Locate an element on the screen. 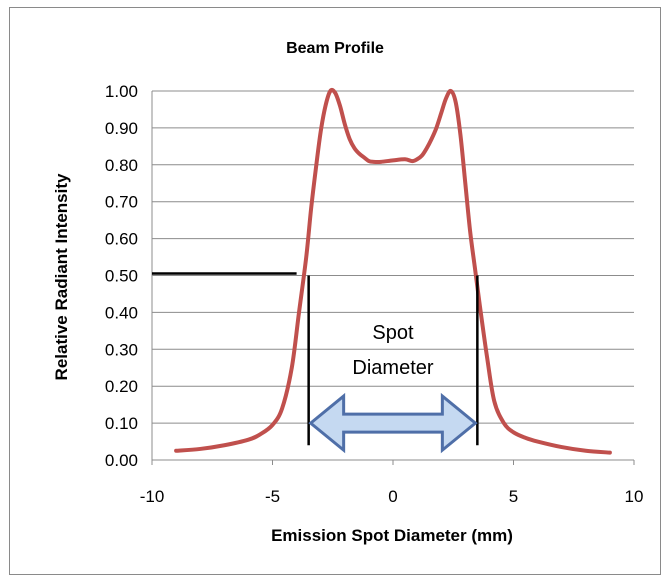 The image size is (672, 584). y-tick-label-8: 0.80 is located at coordinates (121, 165).